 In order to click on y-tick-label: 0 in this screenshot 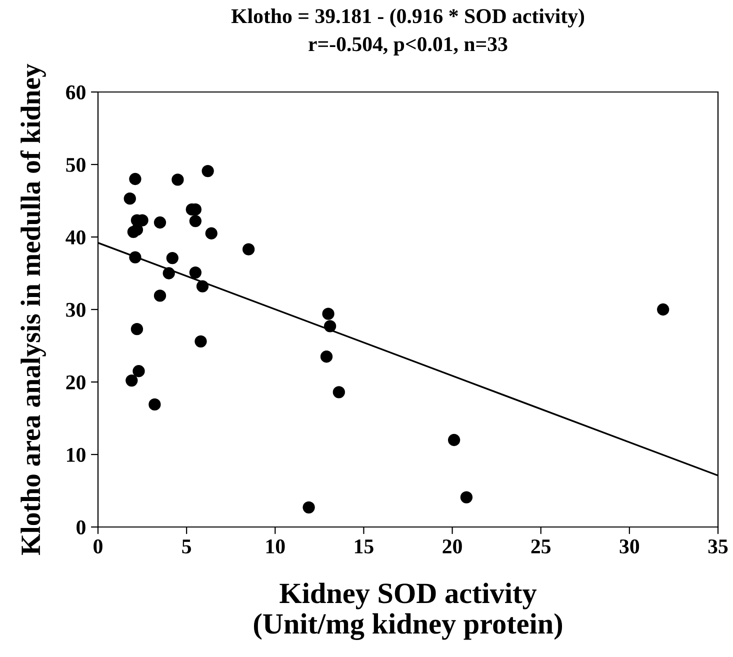, I will do `click(81, 527)`.